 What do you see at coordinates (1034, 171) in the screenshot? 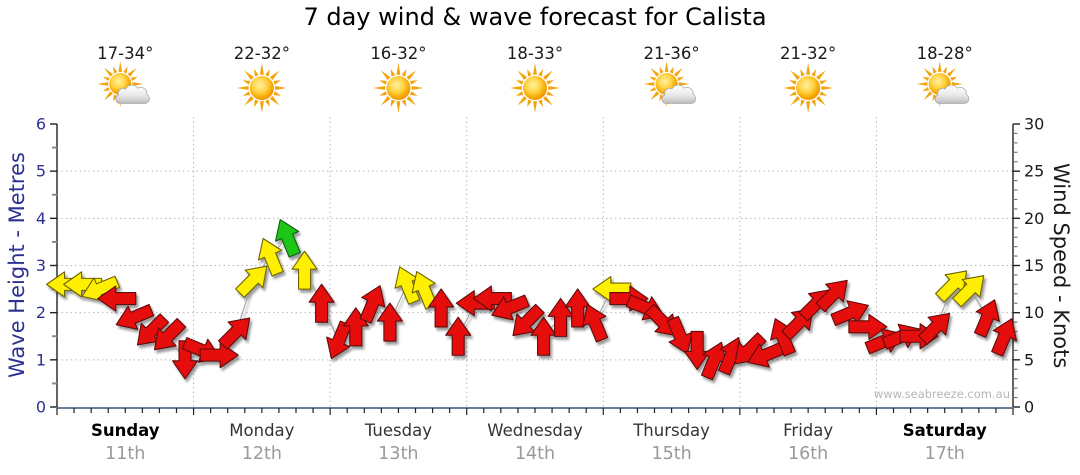
I see `right-tick-label: 25` at bounding box center [1034, 171].